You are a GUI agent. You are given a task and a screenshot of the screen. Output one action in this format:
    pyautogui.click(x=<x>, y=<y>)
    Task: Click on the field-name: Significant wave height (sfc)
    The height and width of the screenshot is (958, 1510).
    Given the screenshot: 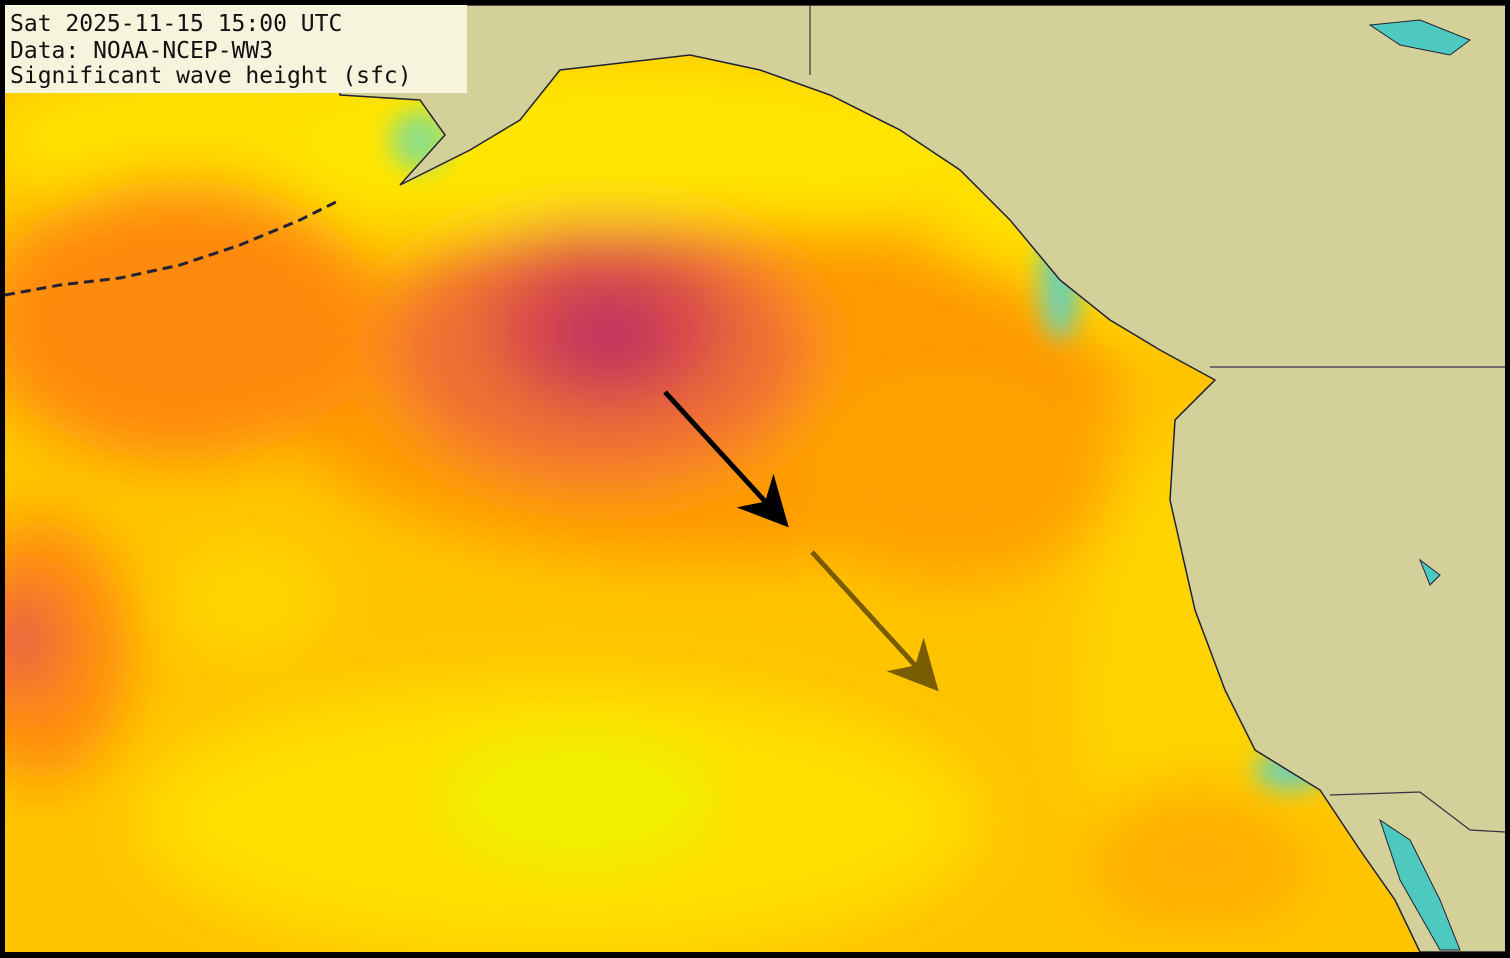 What is the action you would take?
    pyautogui.click(x=211, y=76)
    